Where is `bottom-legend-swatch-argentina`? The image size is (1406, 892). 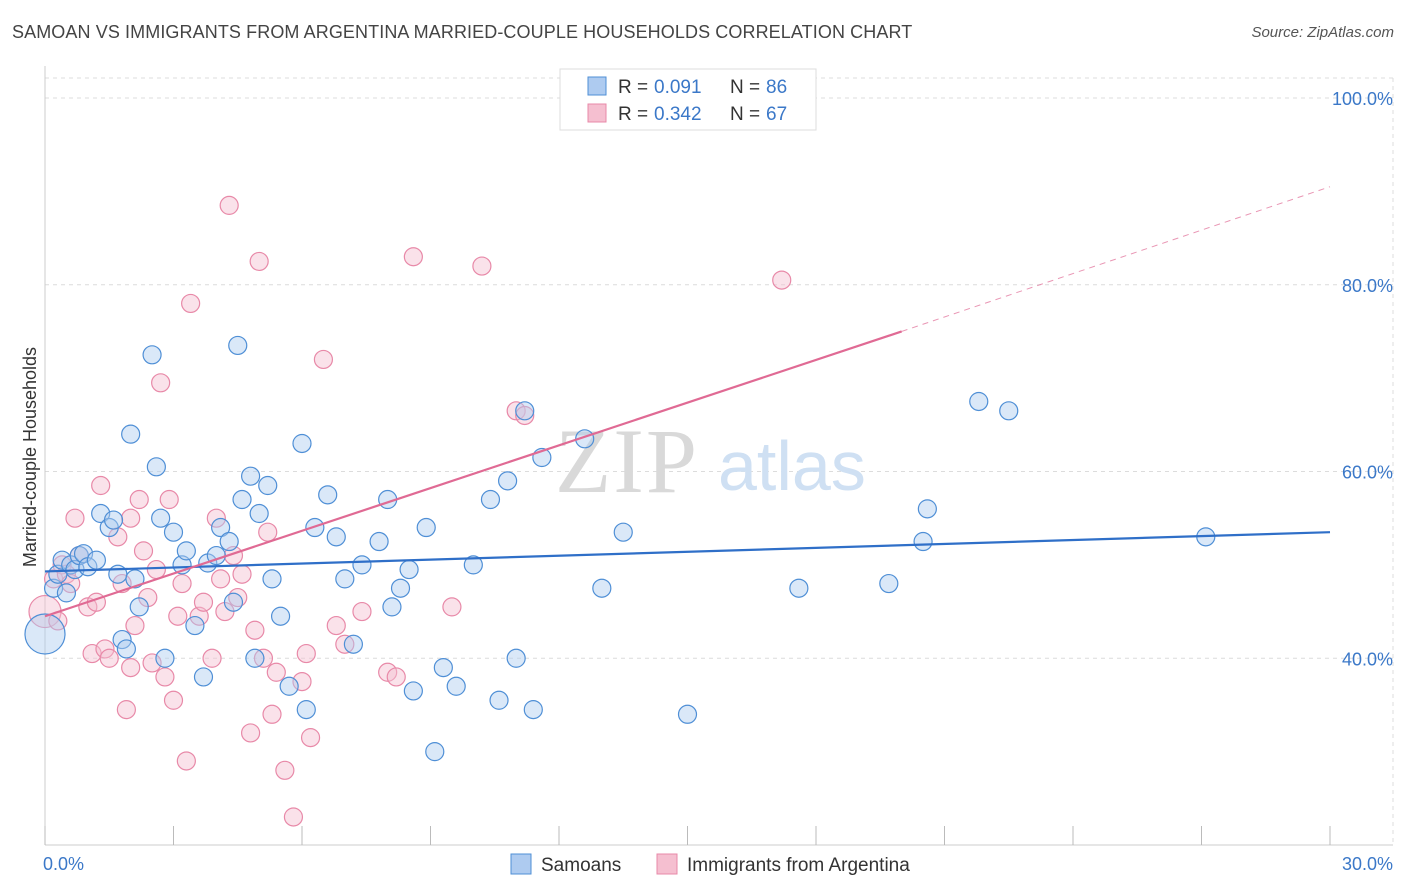 bottom-legend-swatch-argentina is located at coordinates (667, 864).